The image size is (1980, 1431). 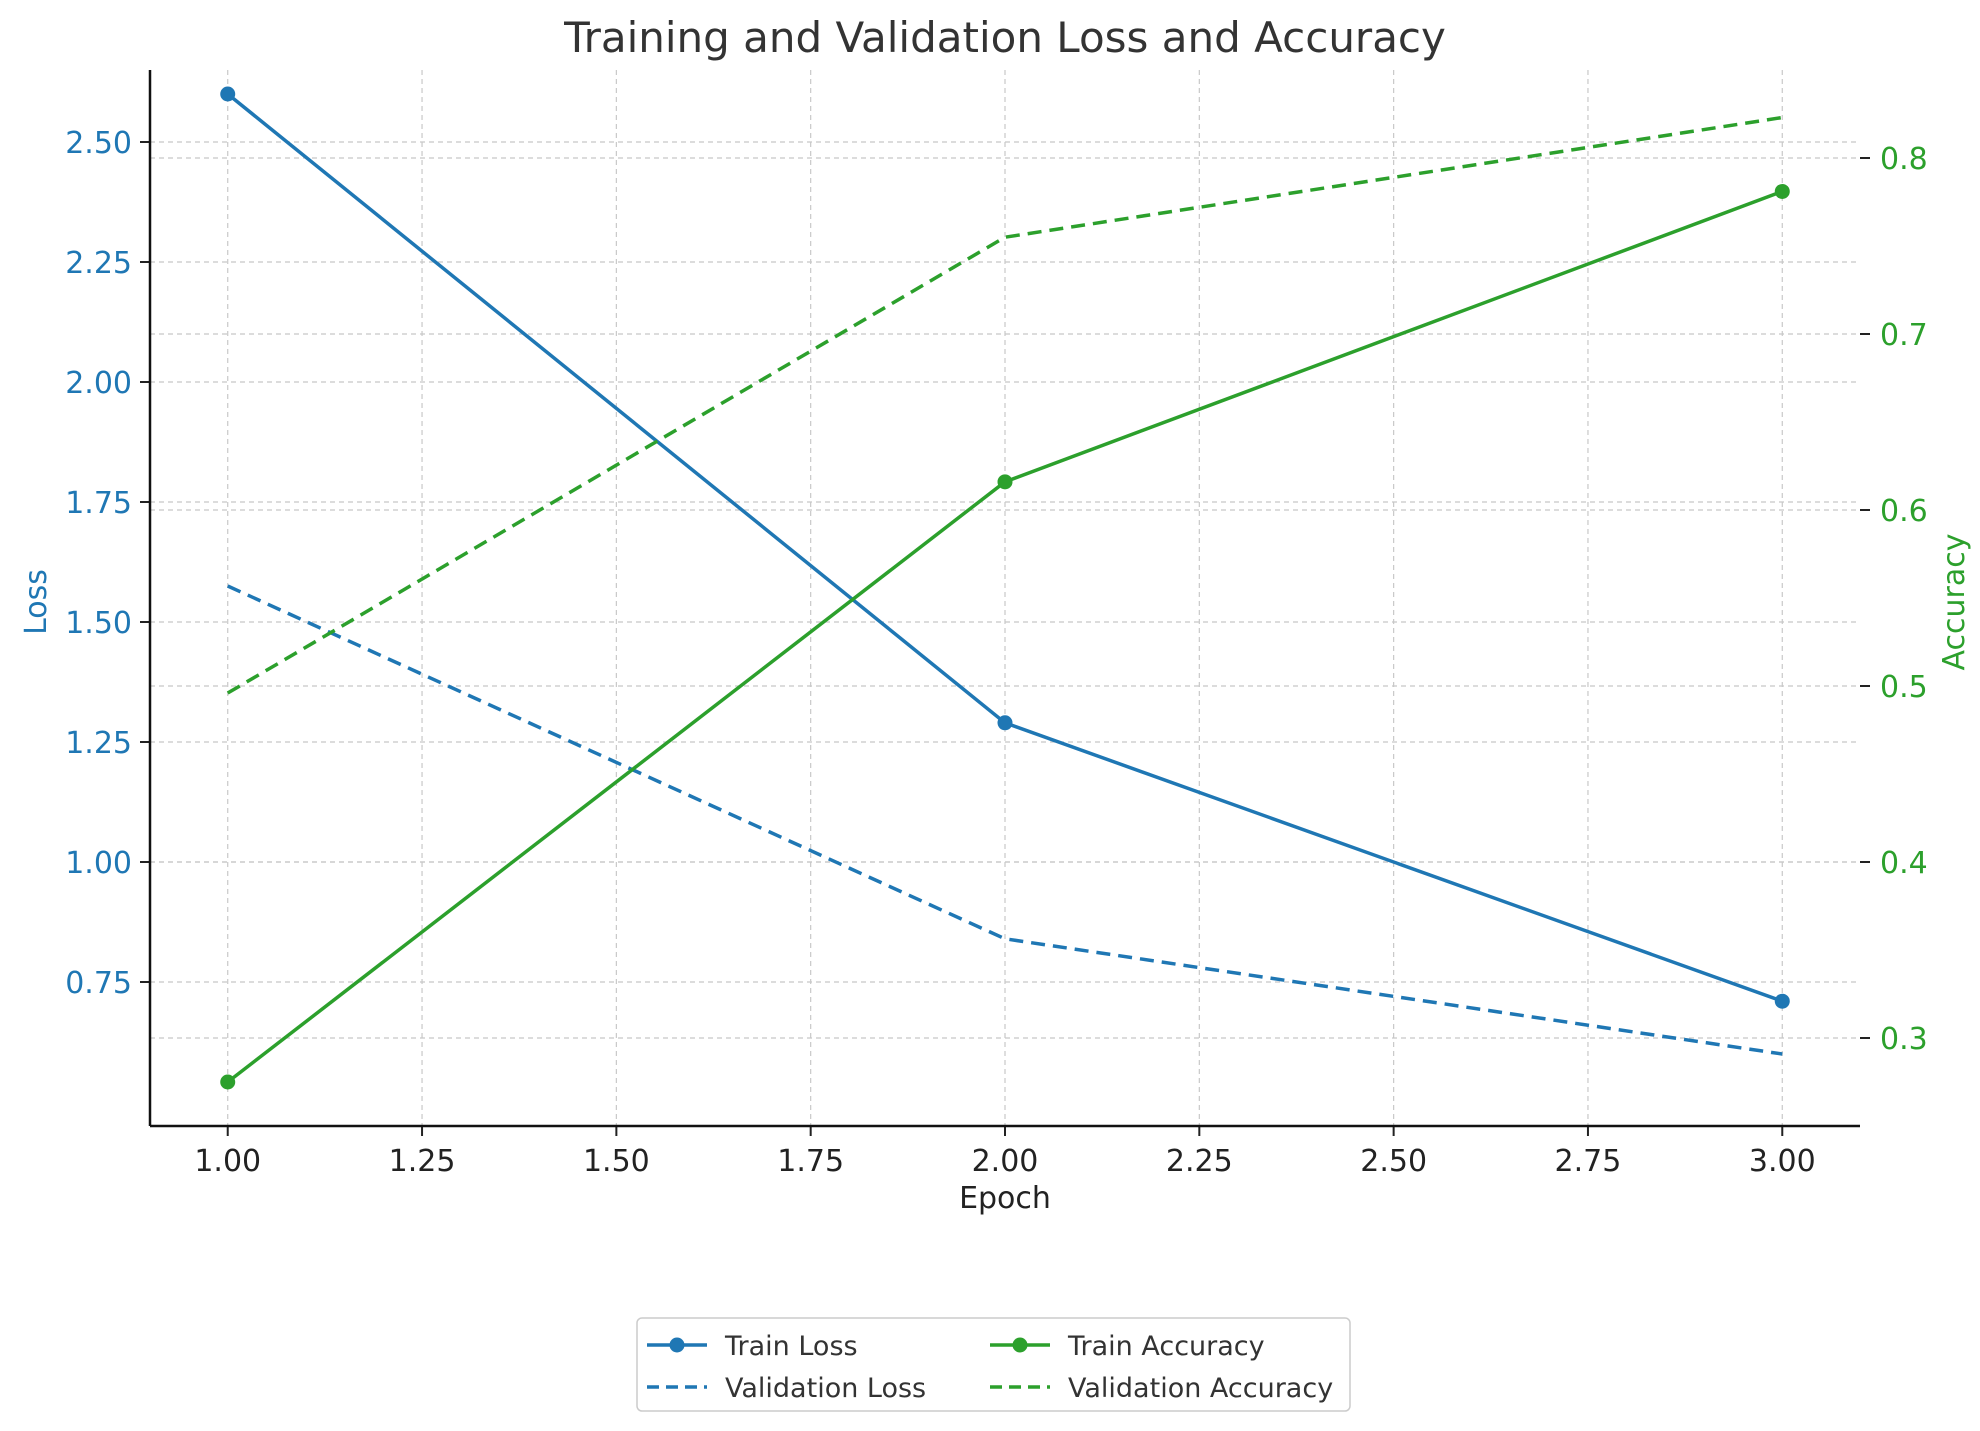 What do you see at coordinates (98, 623) in the screenshot?
I see `y-left-tick-label: 1.50` at bounding box center [98, 623].